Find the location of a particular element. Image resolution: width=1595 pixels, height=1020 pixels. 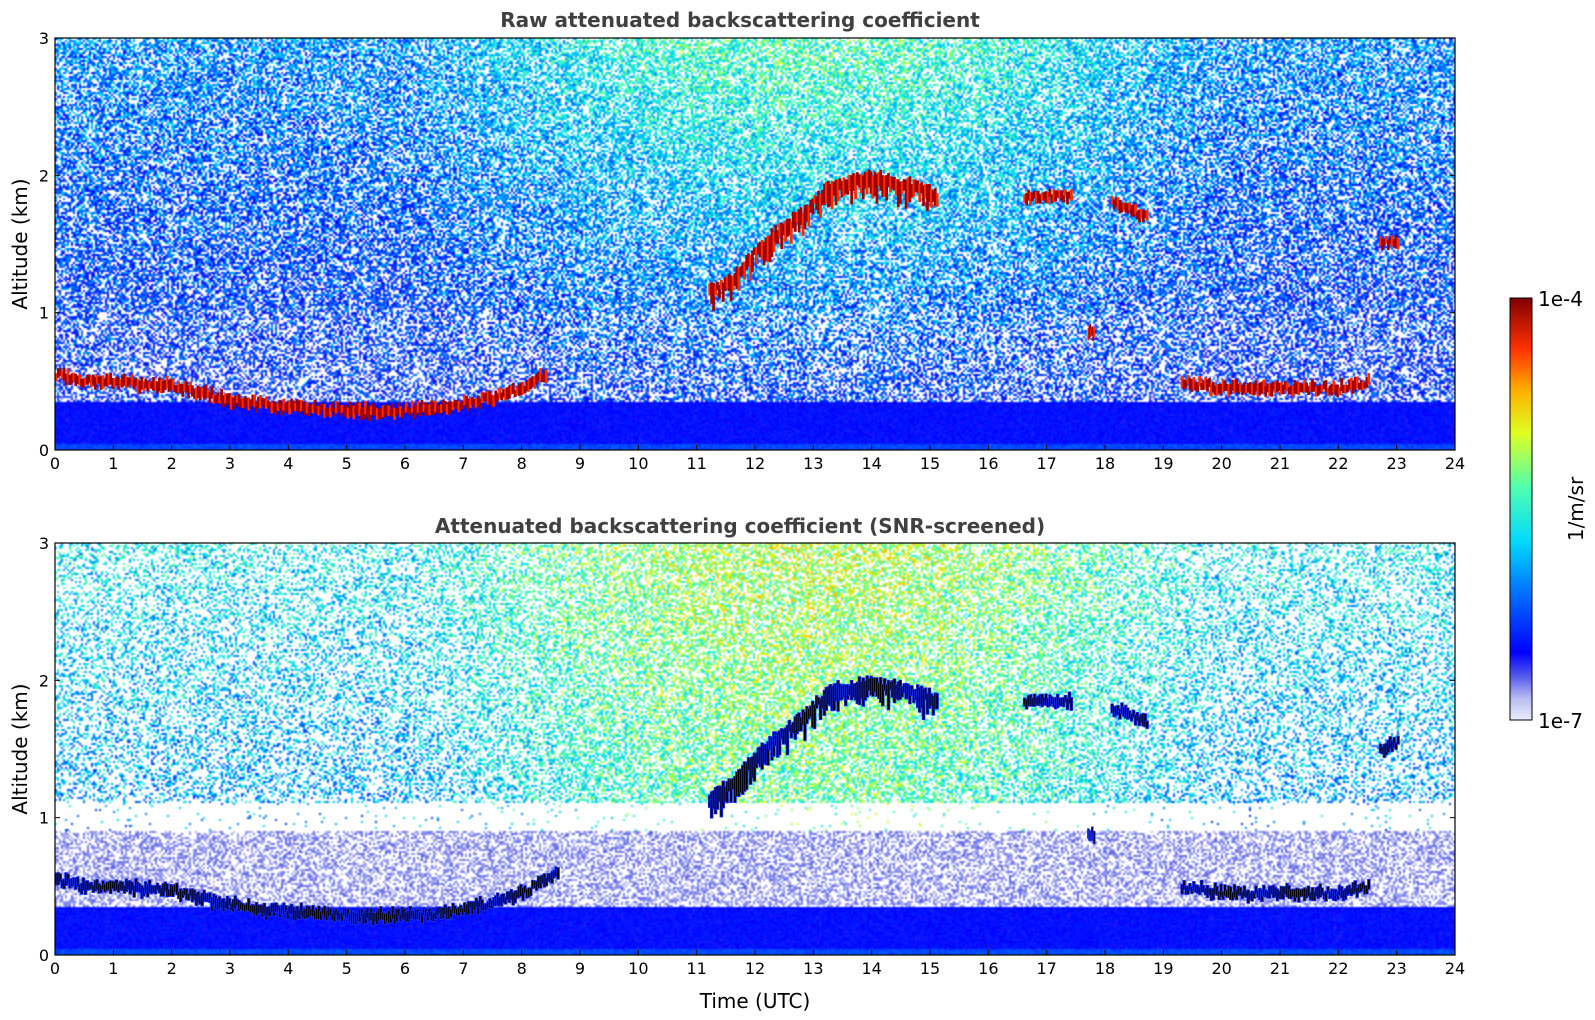

x-tick-label: 21 is located at coordinates (1280, 463).